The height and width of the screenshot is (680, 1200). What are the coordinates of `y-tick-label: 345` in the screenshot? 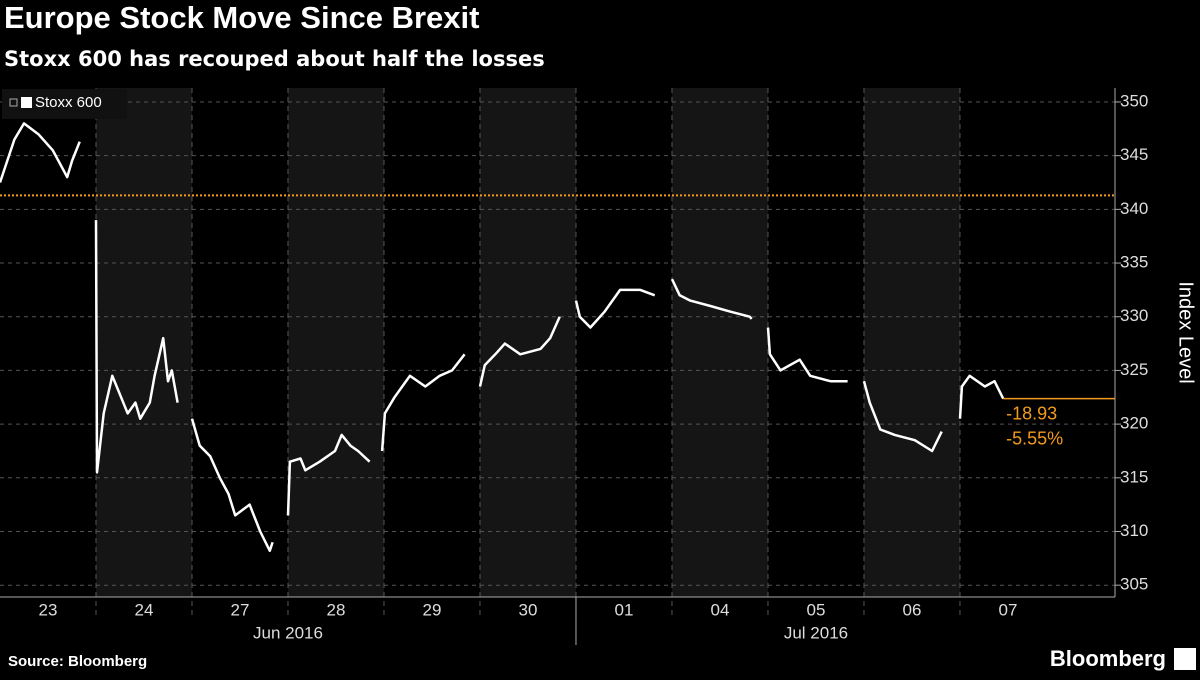 It's located at (1134, 154).